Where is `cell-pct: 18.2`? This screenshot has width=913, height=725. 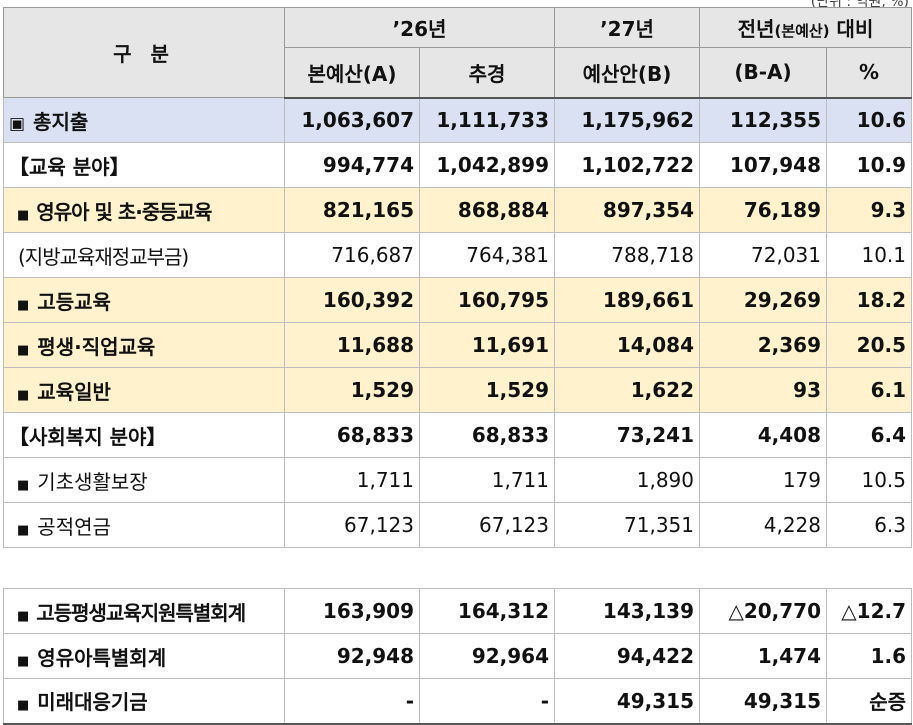 cell-pct: 18.2 is located at coordinates (869, 300).